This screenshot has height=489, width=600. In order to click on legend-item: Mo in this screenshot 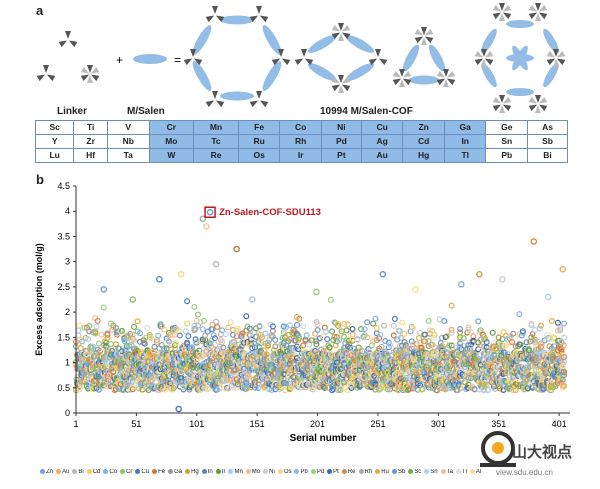, I will do `click(253, 472)`.